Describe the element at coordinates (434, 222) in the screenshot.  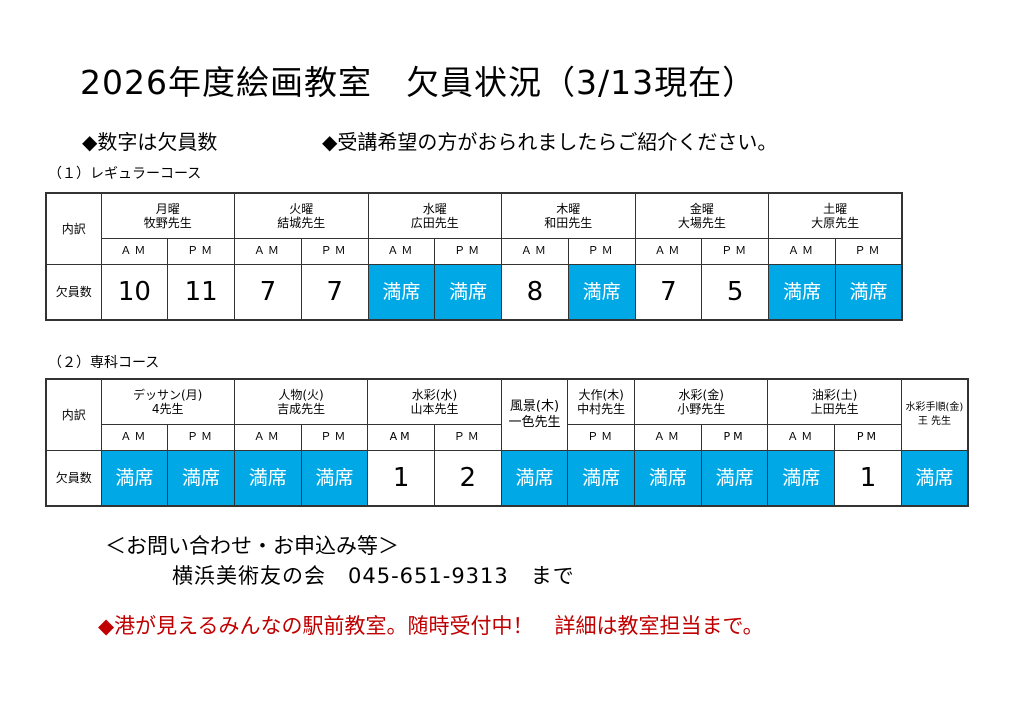
I see `class-teacher: 広田先生` at that location.